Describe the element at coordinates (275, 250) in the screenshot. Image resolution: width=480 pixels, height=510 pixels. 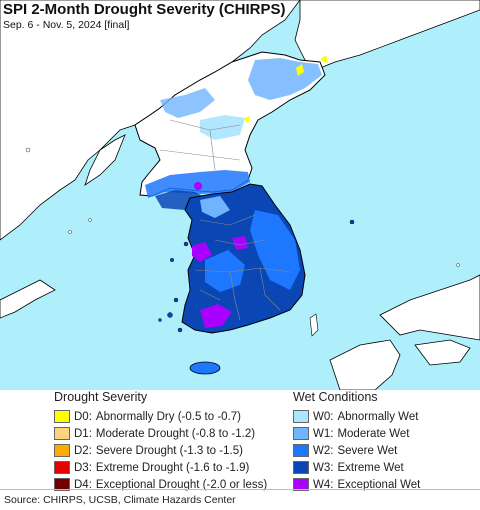
I see `sk-severe-wet-east` at that location.